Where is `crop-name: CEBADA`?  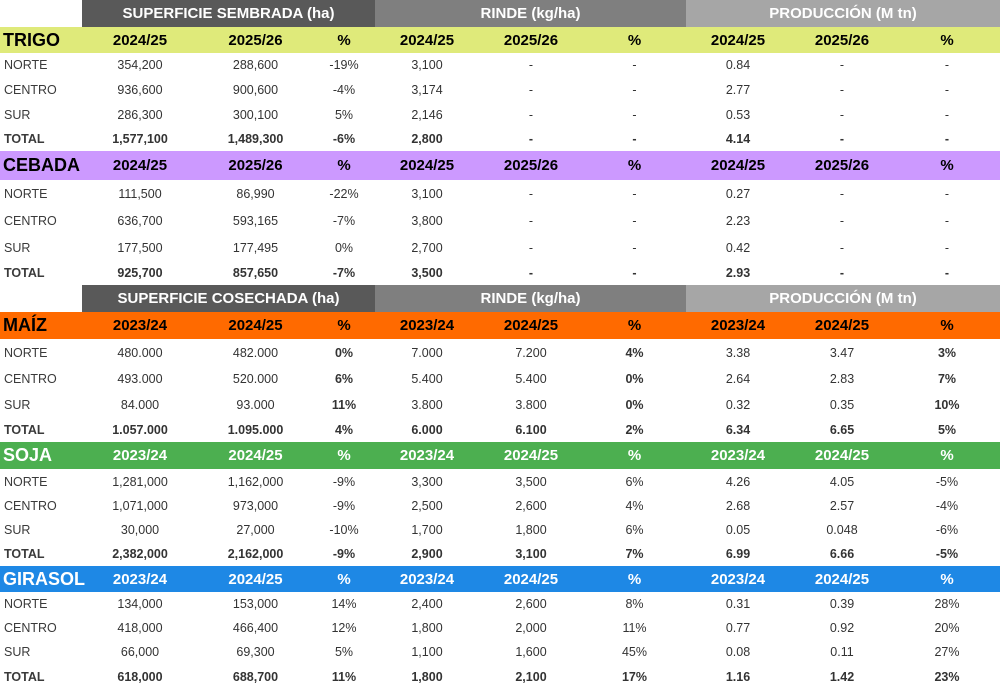
crop-name: CEBADA is located at coordinates (42, 165).